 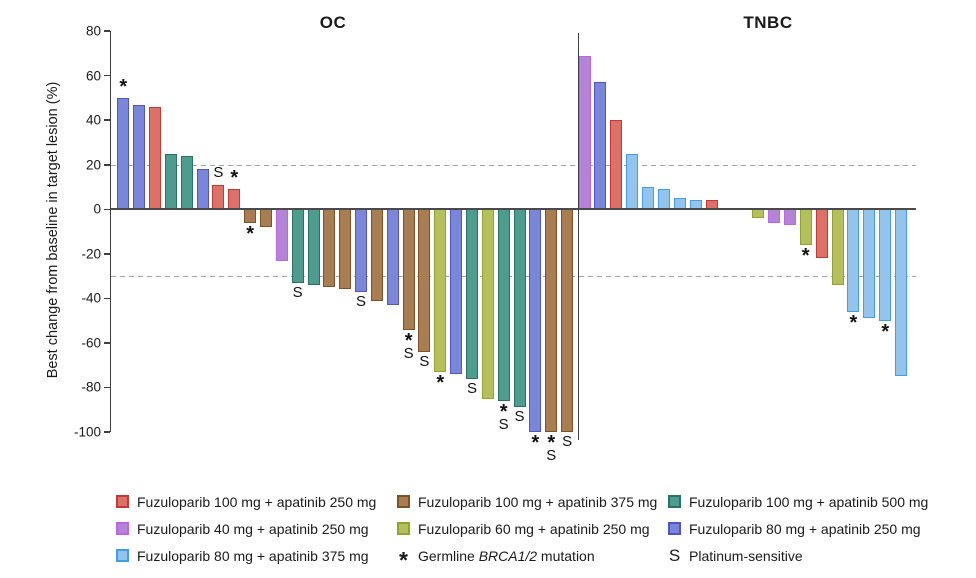 What do you see at coordinates (403, 528) in the screenshot?
I see `legend-swatch-f60a250` at bounding box center [403, 528].